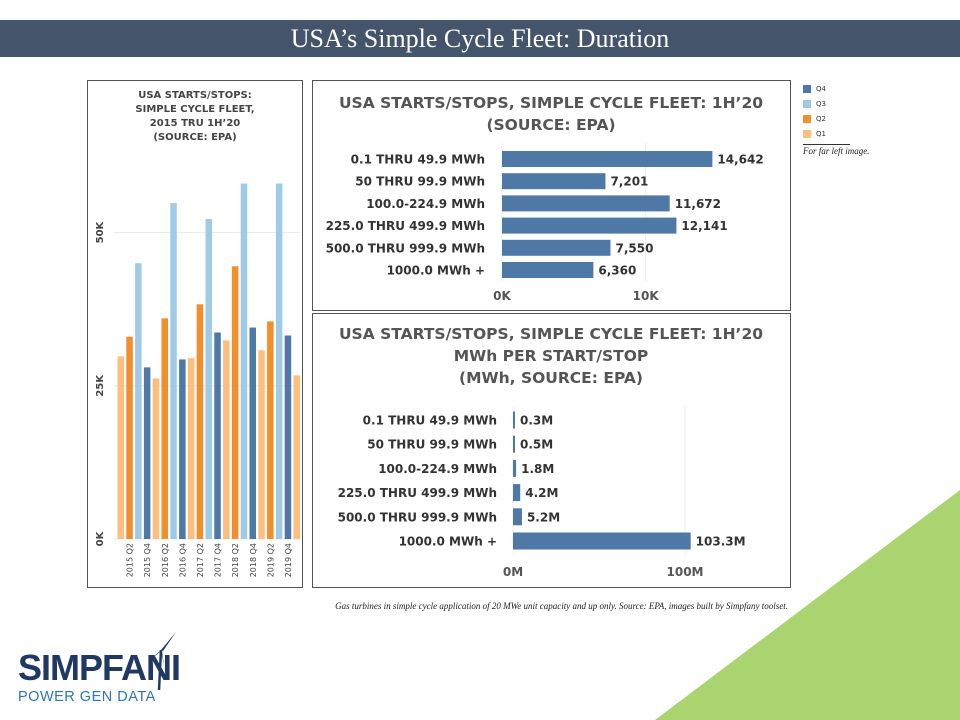 The width and height of the screenshot is (960, 720). Describe the element at coordinates (821, 104) in the screenshot. I see `legend-label-q3: Q3` at that location.